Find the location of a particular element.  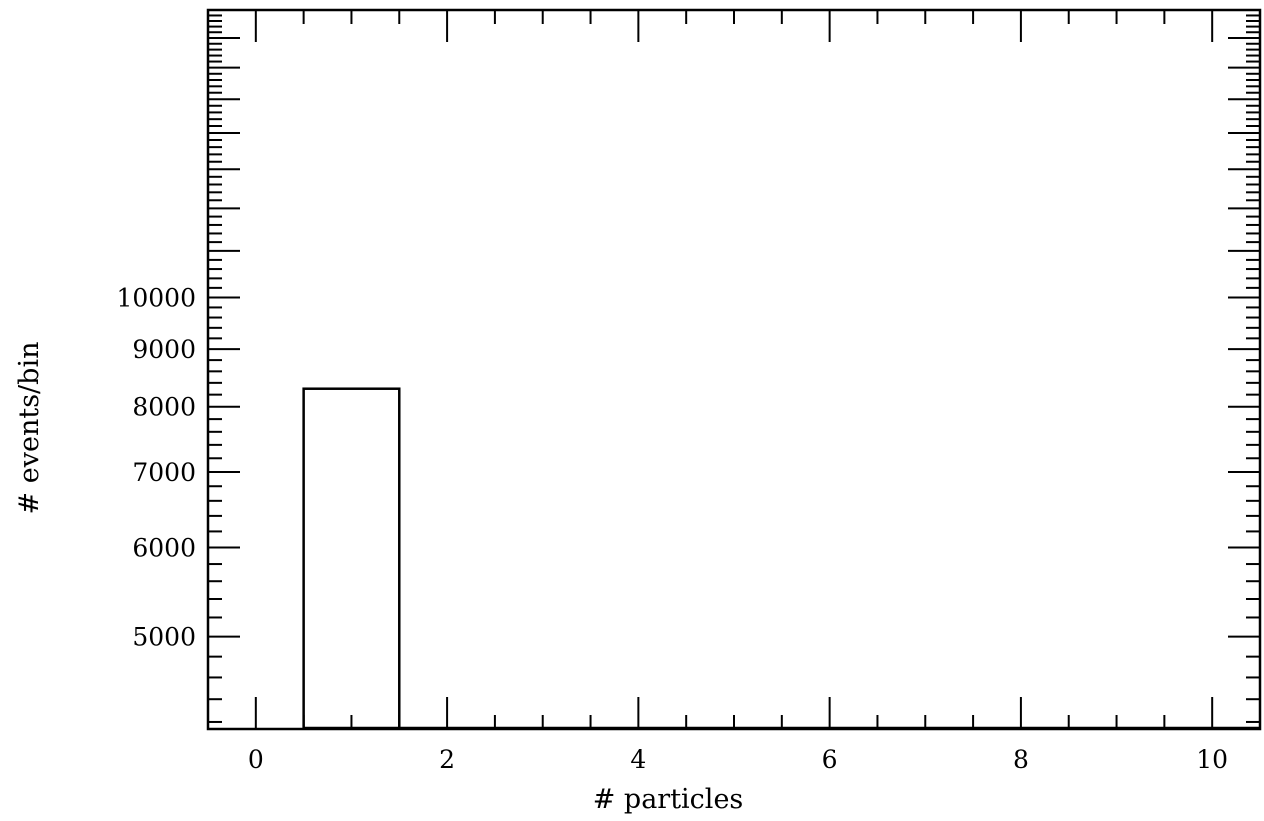

histogram-bar is located at coordinates (351, 558).